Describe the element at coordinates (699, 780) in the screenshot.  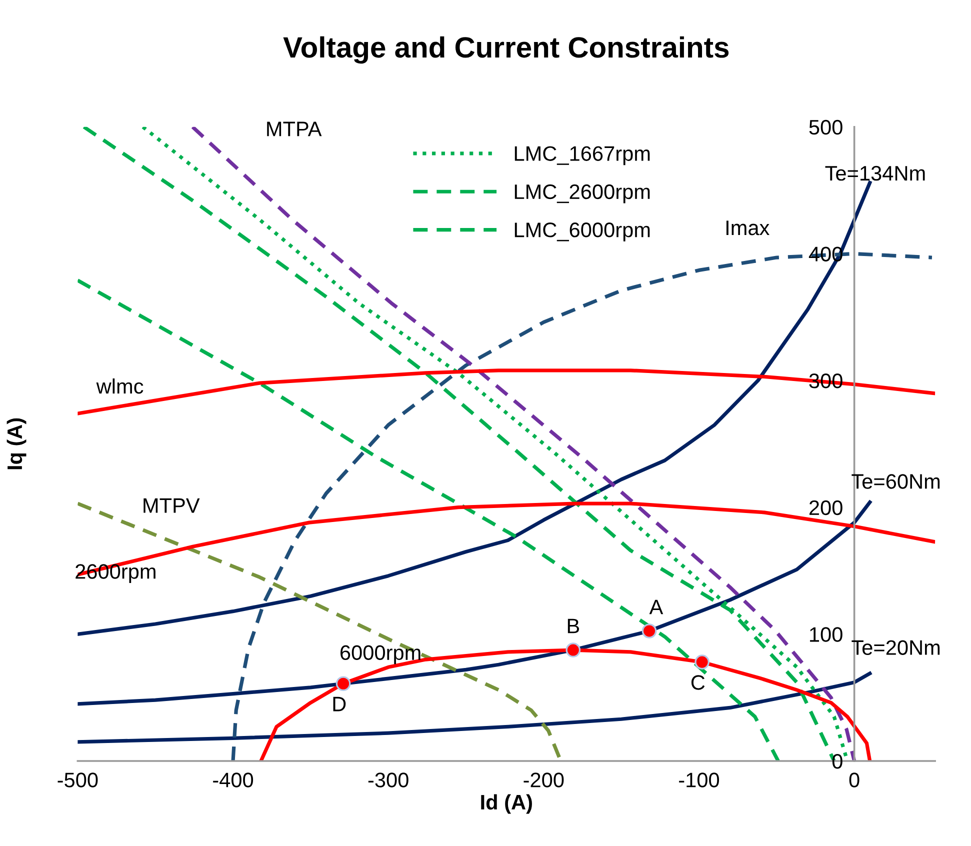
I see `x-tick-label: -100` at that location.